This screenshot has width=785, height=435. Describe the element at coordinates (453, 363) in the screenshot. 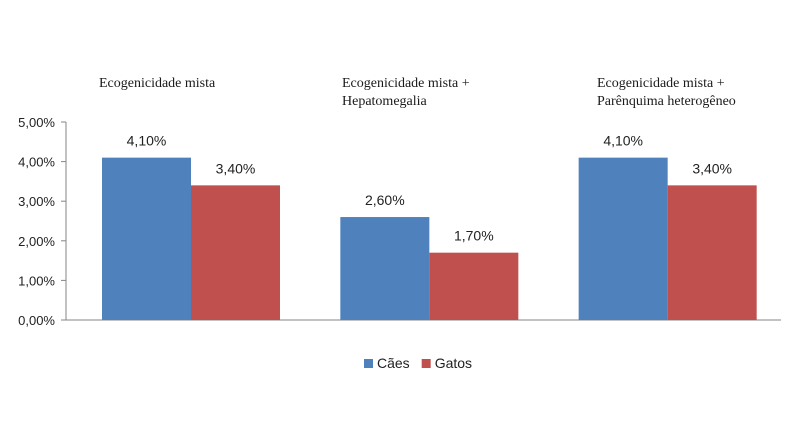

I see `legend-label: Gatos` at that location.